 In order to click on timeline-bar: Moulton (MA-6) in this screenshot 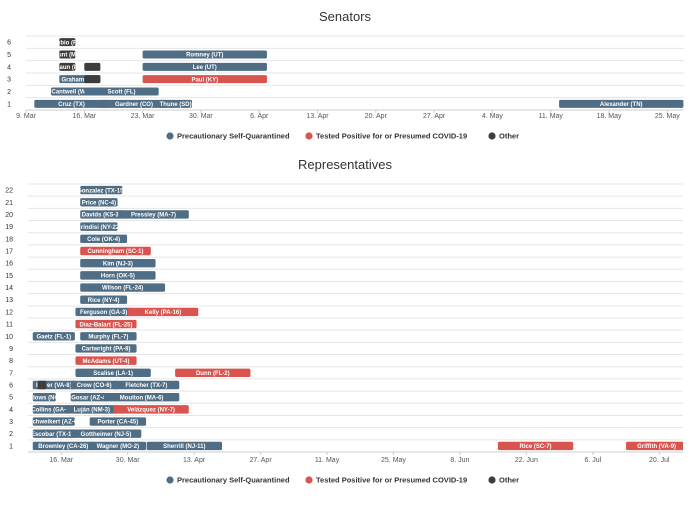, I will do `click(141, 397)`.